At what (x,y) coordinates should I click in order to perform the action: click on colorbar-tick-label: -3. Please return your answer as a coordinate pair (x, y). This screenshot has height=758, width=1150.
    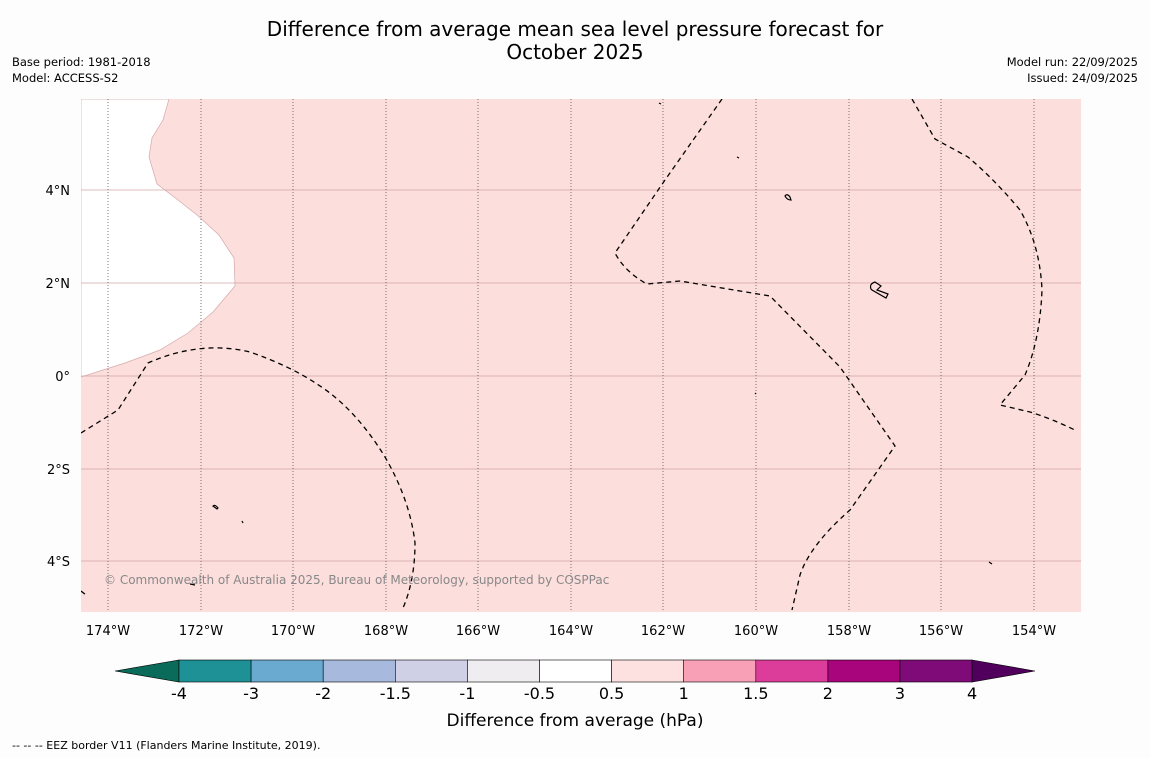
    Looking at the image, I should click on (251, 693).